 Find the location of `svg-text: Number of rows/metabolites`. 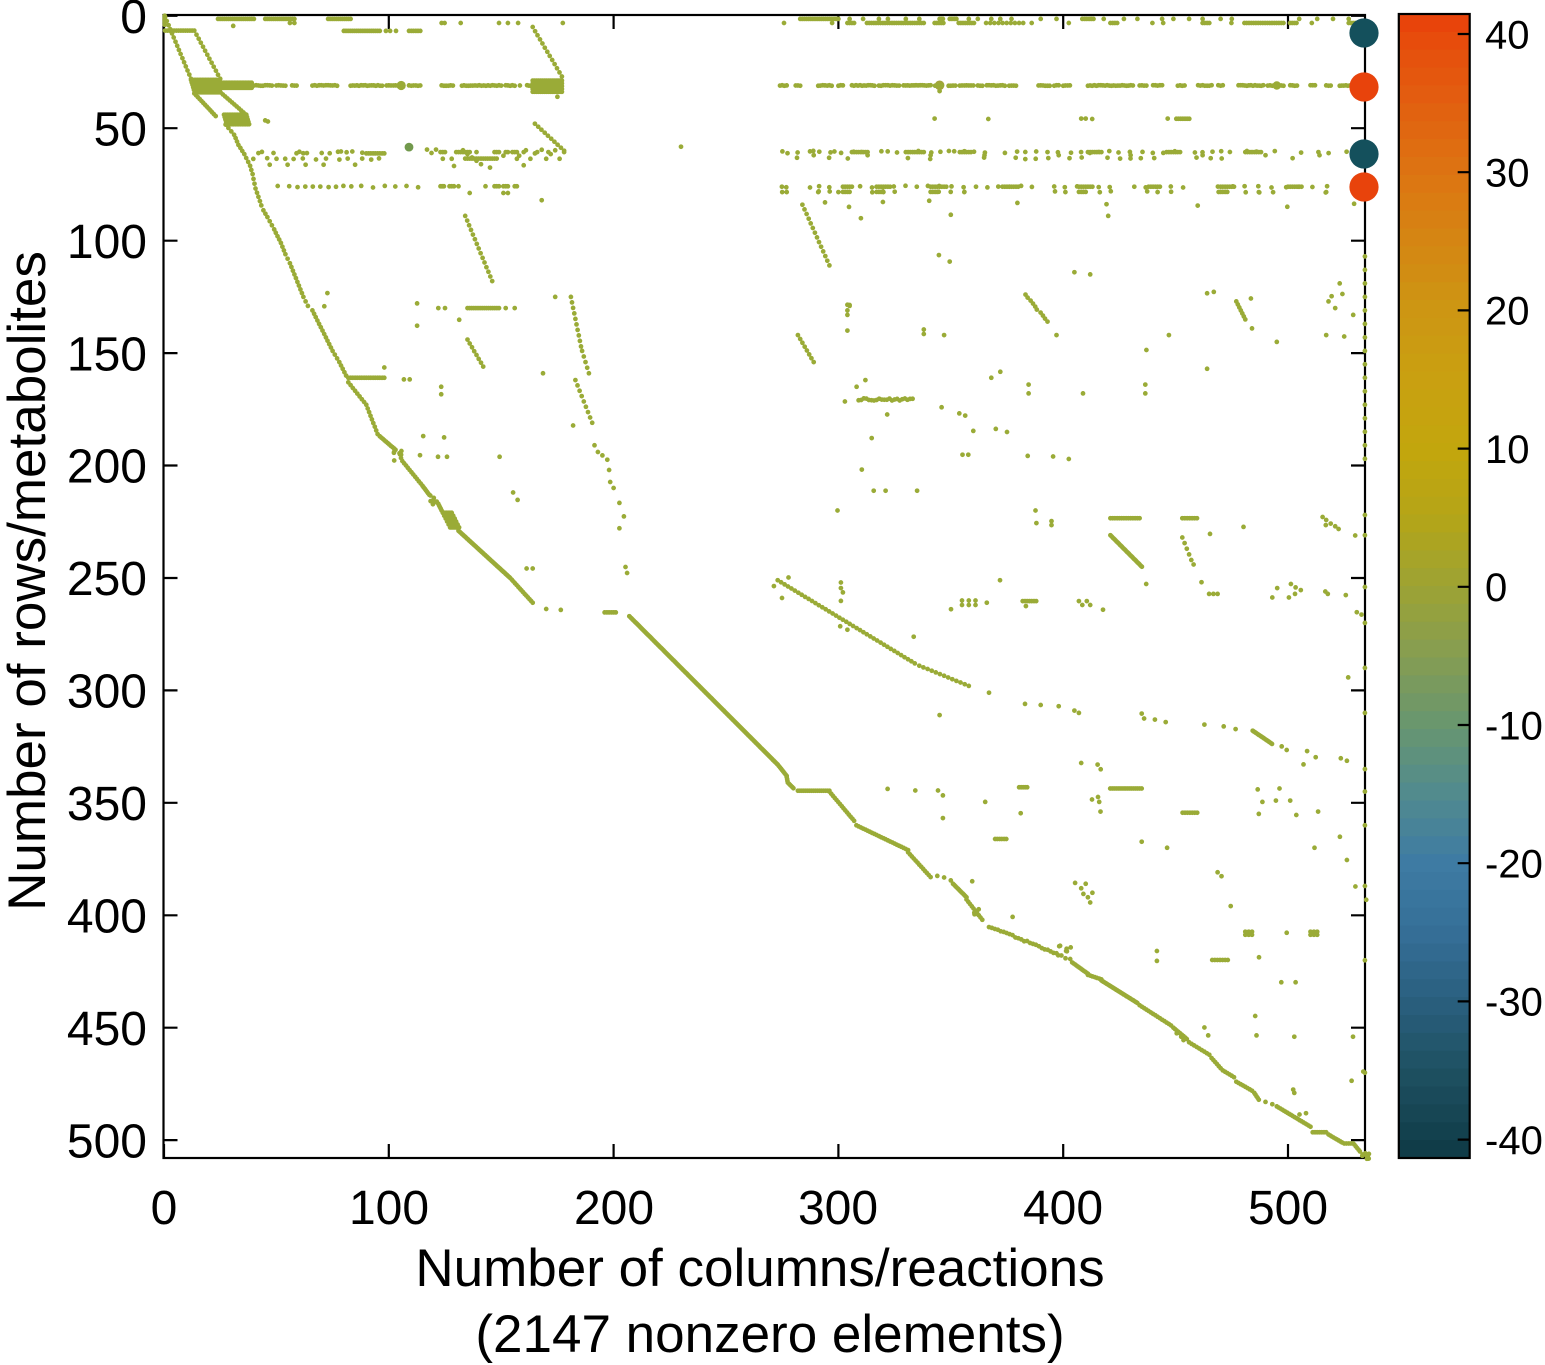

svg-text: Number of rows/metabolites is located at coordinates (28, 581).